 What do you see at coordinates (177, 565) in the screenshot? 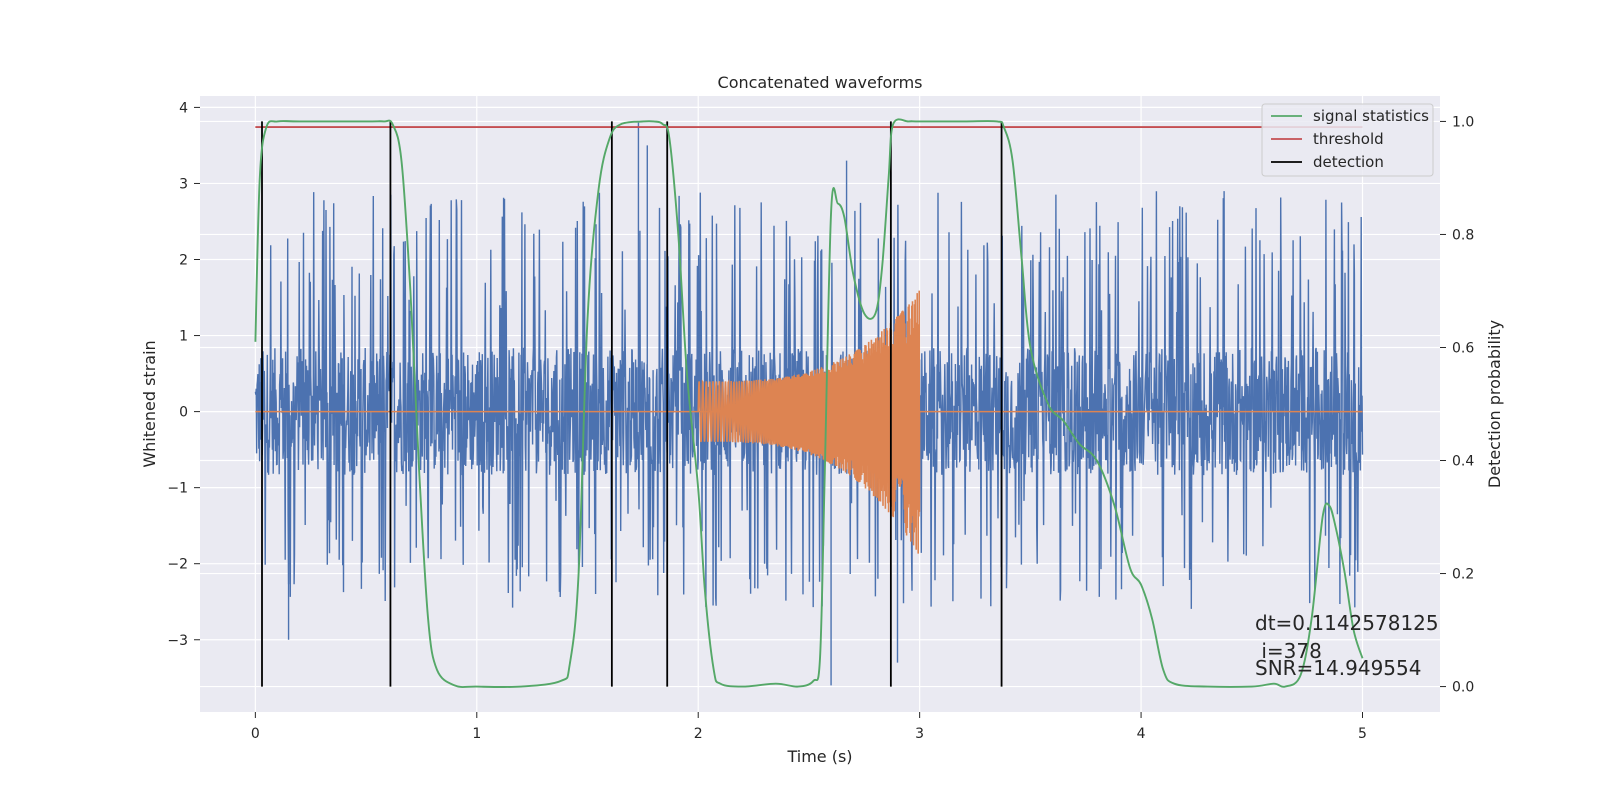
I see `y-tick-label-left-1: −2` at bounding box center [177, 565].